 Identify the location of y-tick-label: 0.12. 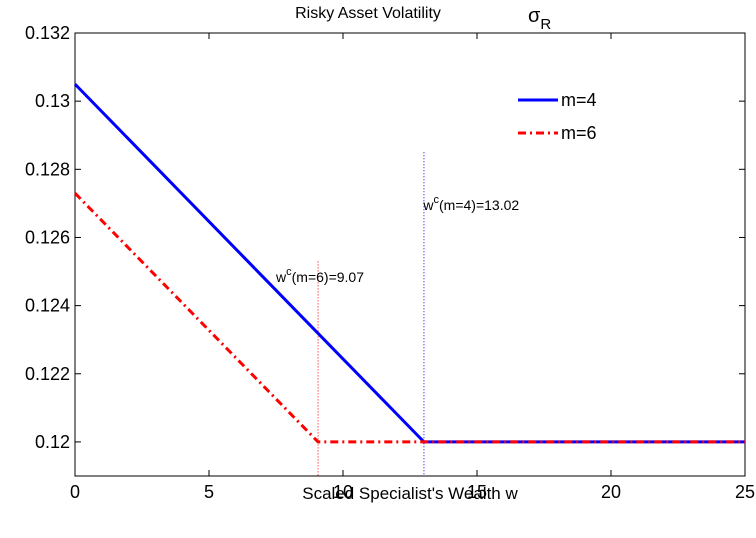
(52, 442).